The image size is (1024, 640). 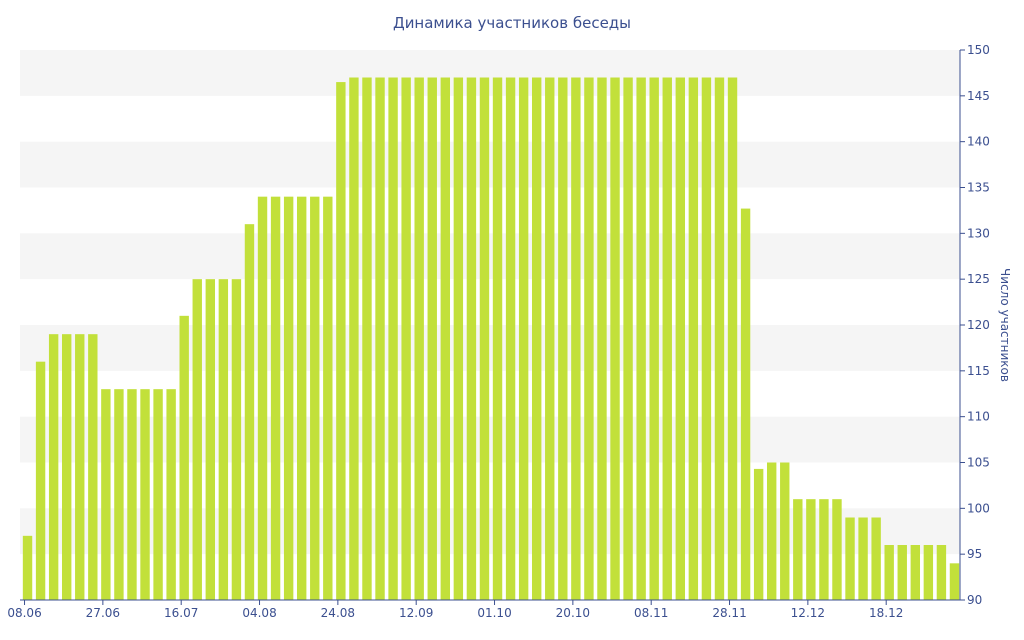 I want to click on x-tick-label: 20.10, so click(x=573, y=613).